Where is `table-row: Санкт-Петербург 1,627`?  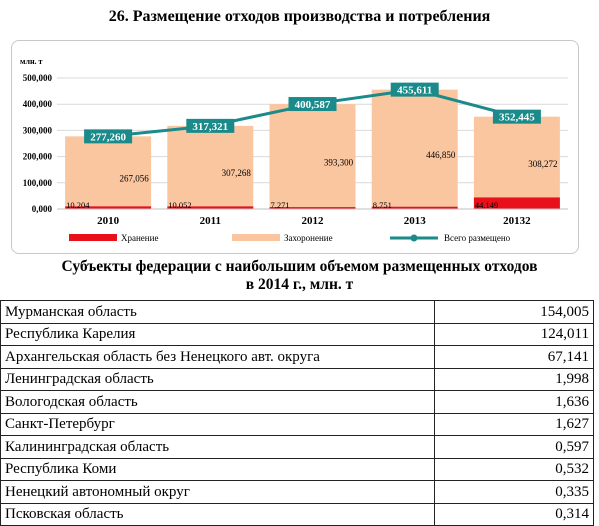 table-row: Санкт-Петербург 1,627 is located at coordinates (297, 424).